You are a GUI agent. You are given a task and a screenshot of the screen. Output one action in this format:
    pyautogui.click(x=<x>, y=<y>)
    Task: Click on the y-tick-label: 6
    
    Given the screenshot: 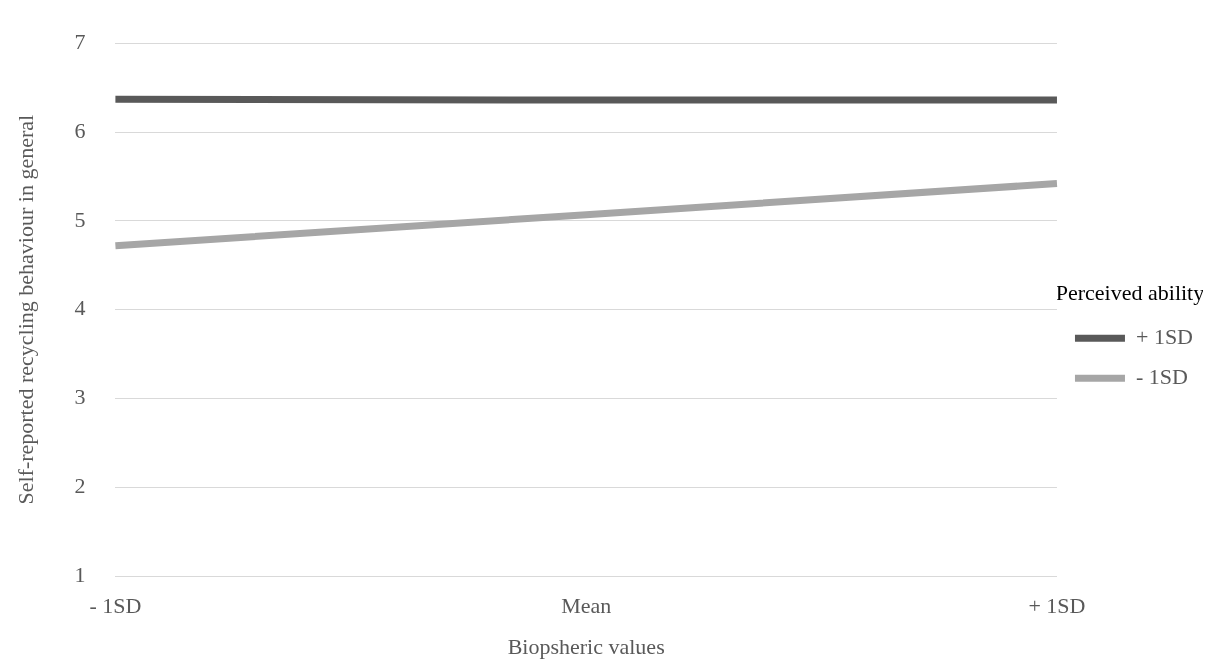 What is the action you would take?
    pyautogui.click(x=80, y=130)
    